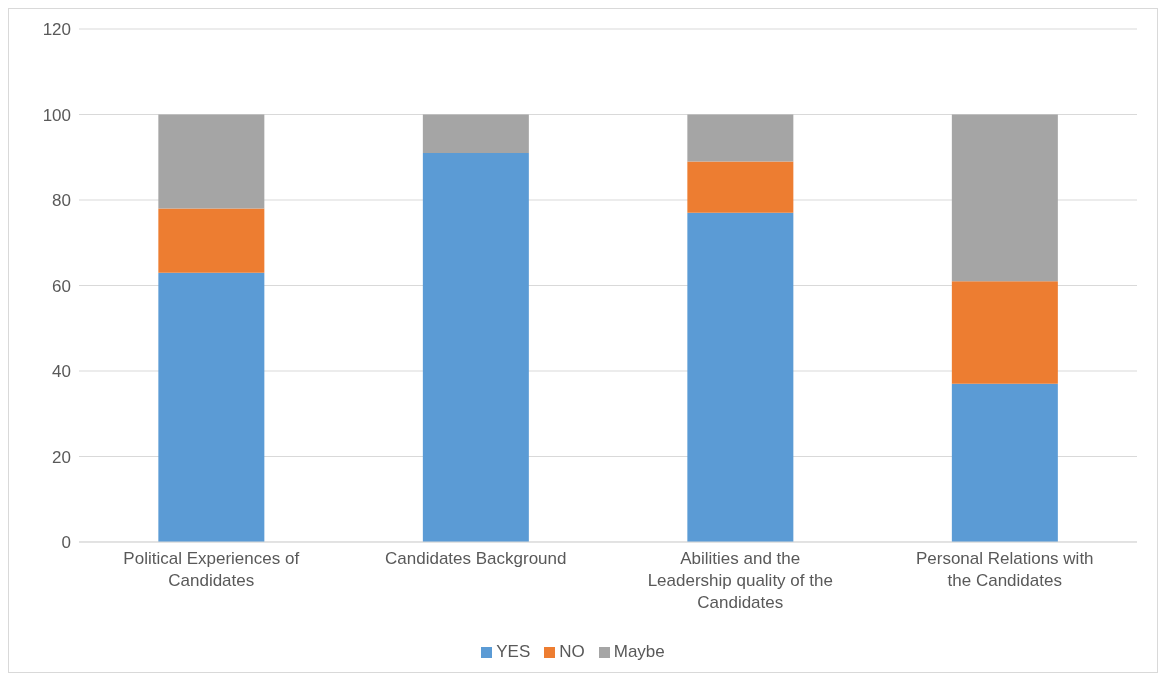 This screenshot has height=675, width=1160. Describe the element at coordinates (571, 652) in the screenshot. I see `legend-label: NO` at that location.